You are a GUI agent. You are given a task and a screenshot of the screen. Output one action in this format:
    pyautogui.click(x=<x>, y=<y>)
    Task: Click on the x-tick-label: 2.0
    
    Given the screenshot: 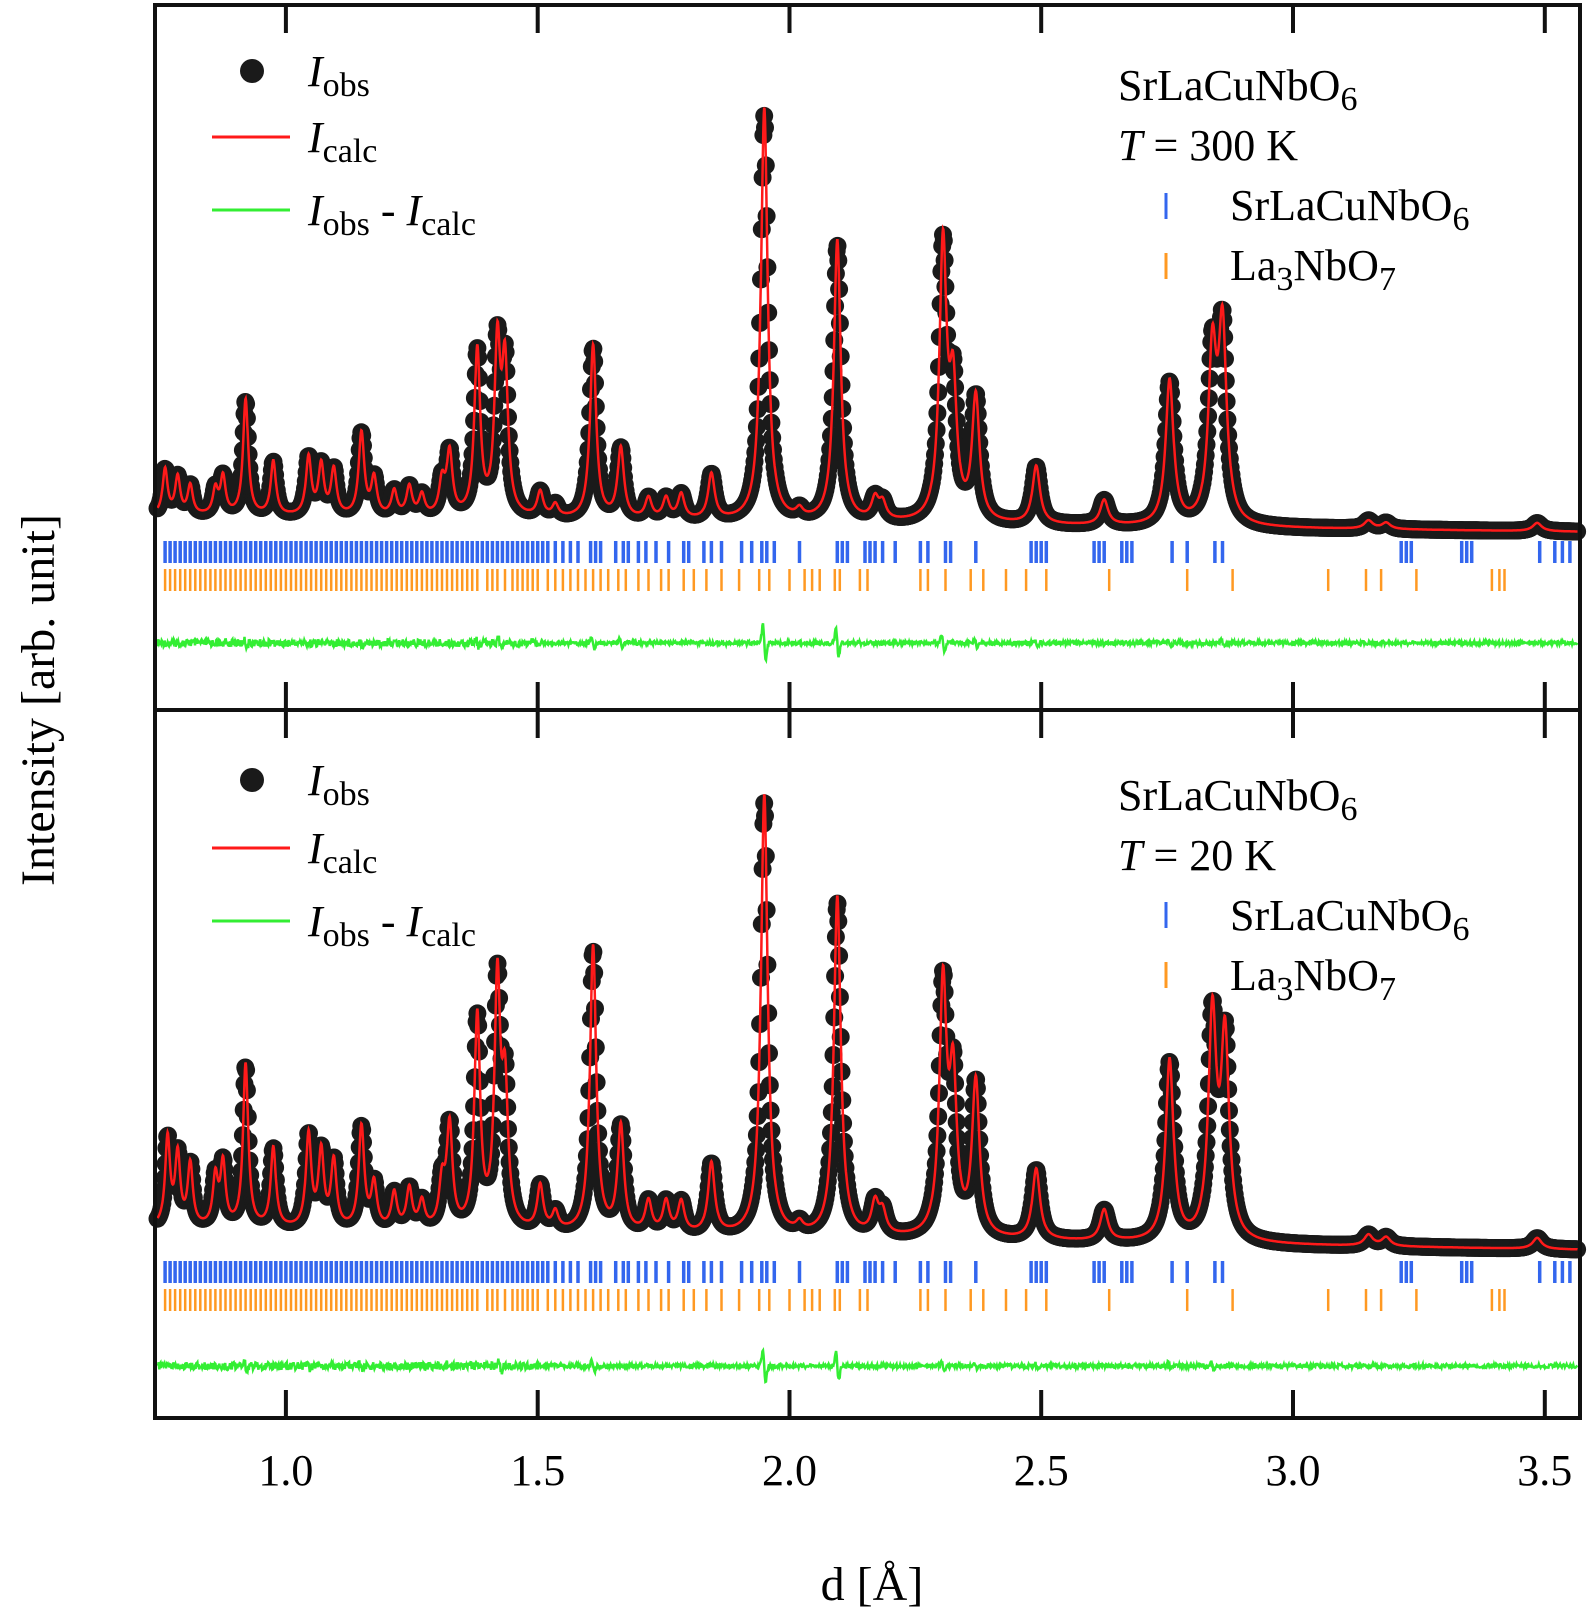 What is the action you would take?
    pyautogui.click(x=789, y=1470)
    